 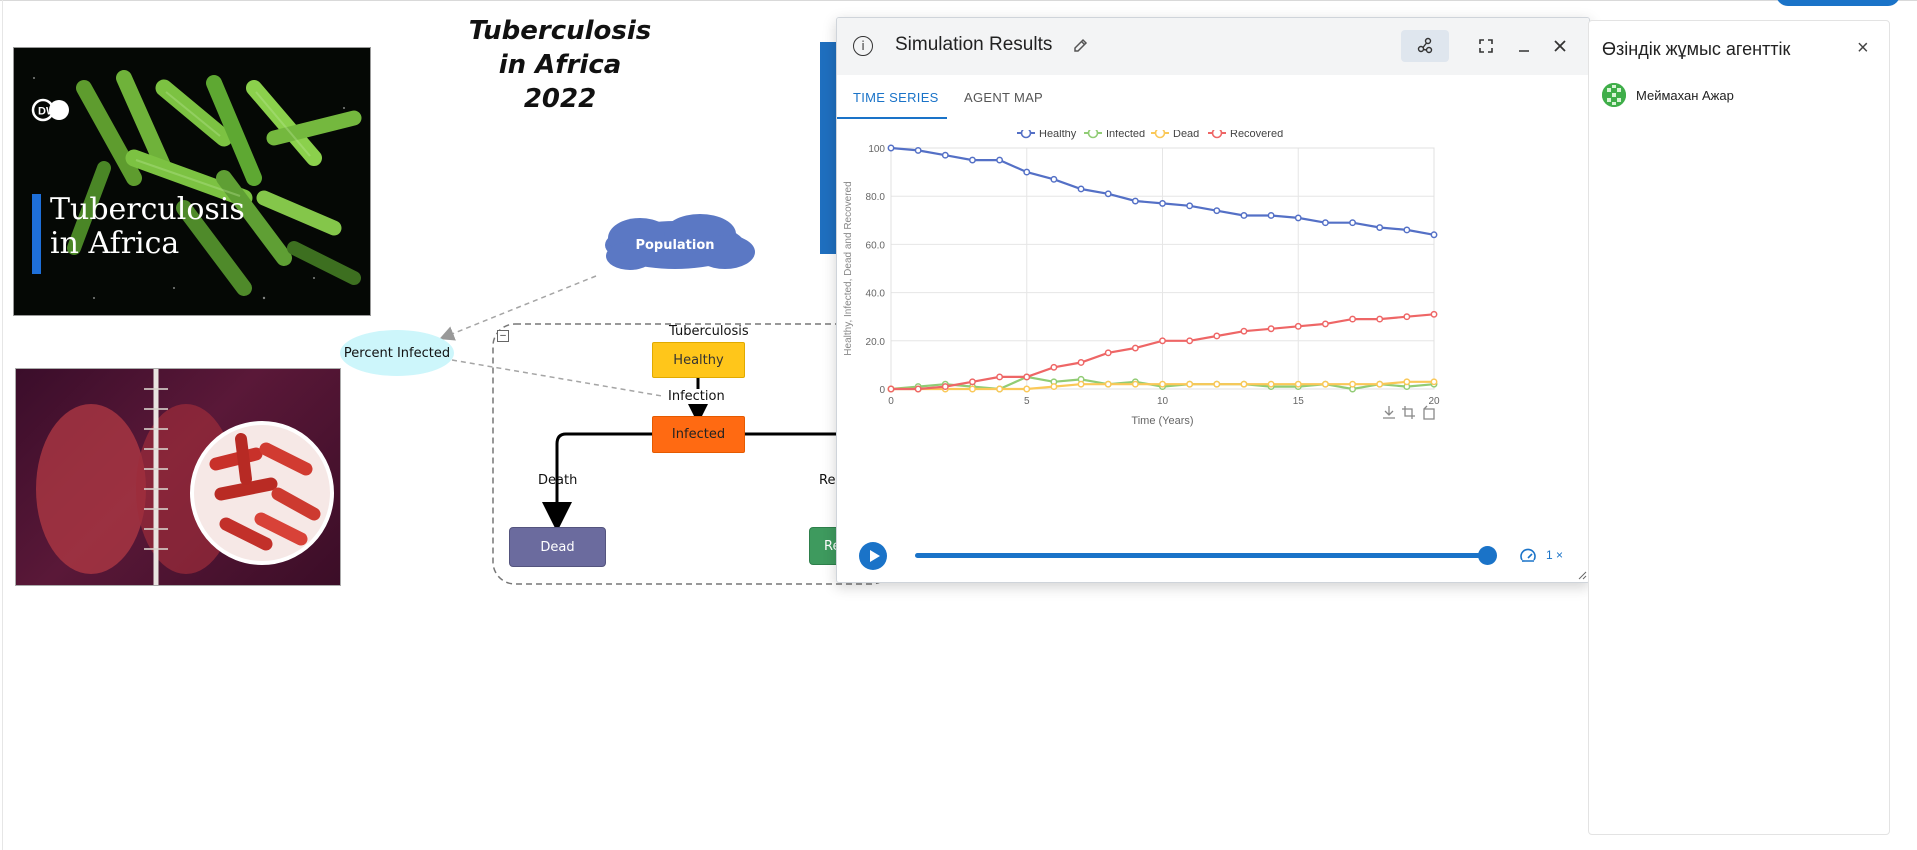 What do you see at coordinates (36, 234) in the screenshot?
I see `title-accent-bar` at bounding box center [36, 234].